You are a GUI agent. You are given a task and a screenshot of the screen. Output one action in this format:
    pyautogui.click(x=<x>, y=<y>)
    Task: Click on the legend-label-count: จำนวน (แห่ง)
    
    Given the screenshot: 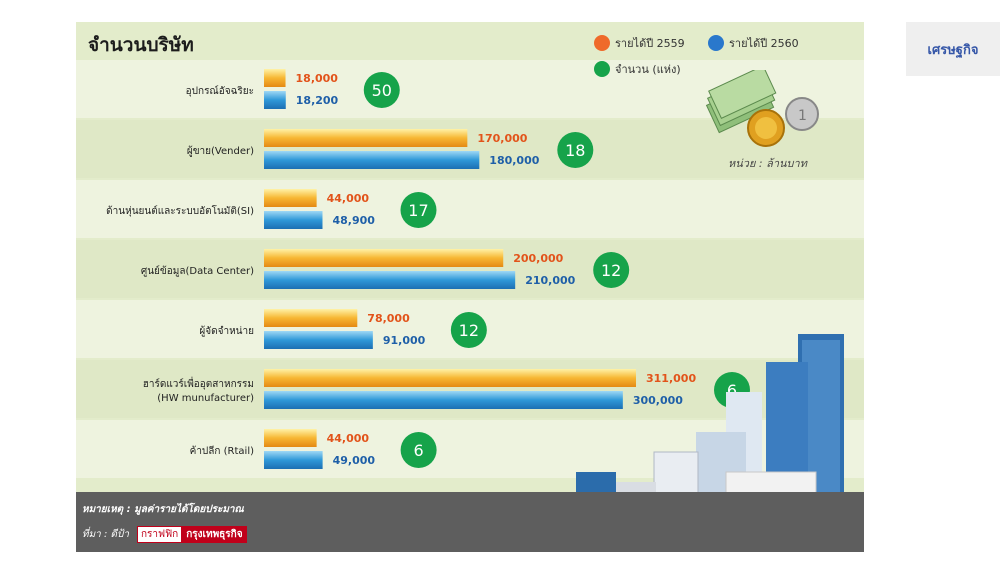 What is the action you would take?
    pyautogui.click(x=648, y=69)
    